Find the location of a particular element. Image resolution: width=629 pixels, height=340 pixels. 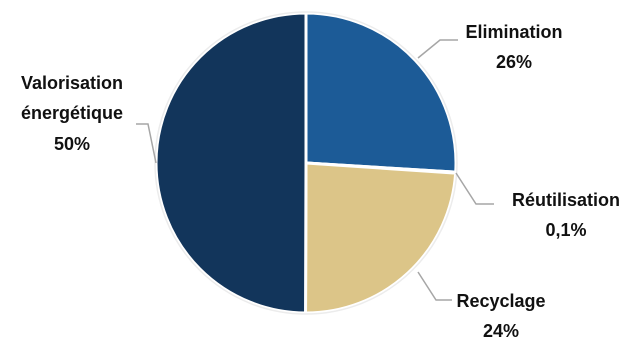

leader-line-valorisation is located at coordinates (146, 143).